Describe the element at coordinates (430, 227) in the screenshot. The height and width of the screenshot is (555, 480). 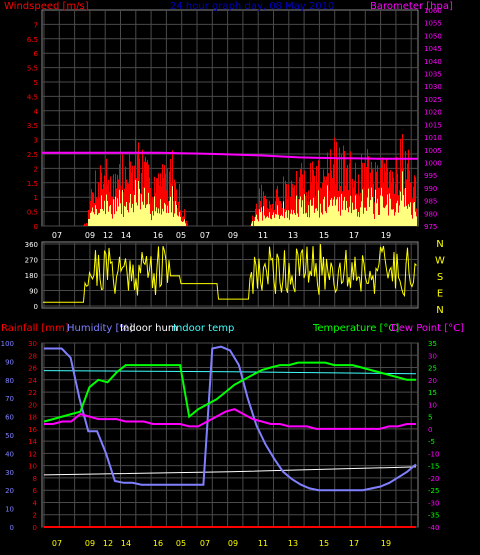
I see `barometer-y-tick: 975` at that location.